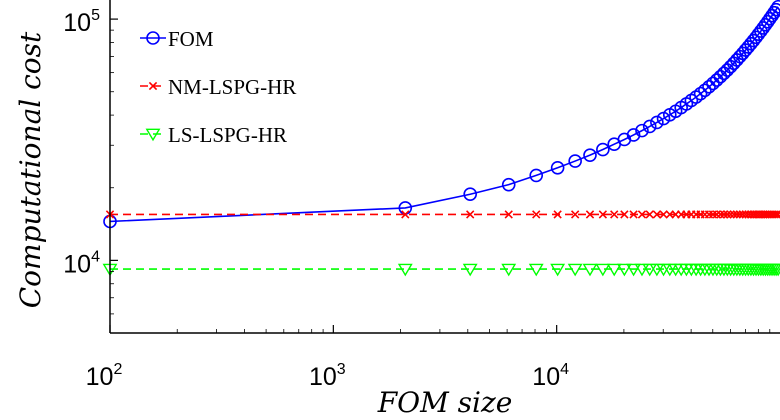 This screenshot has width=780, height=420. What do you see at coordinates (232, 87) in the screenshot?
I see `legend-label: NM-LSPG-HR` at bounding box center [232, 87].